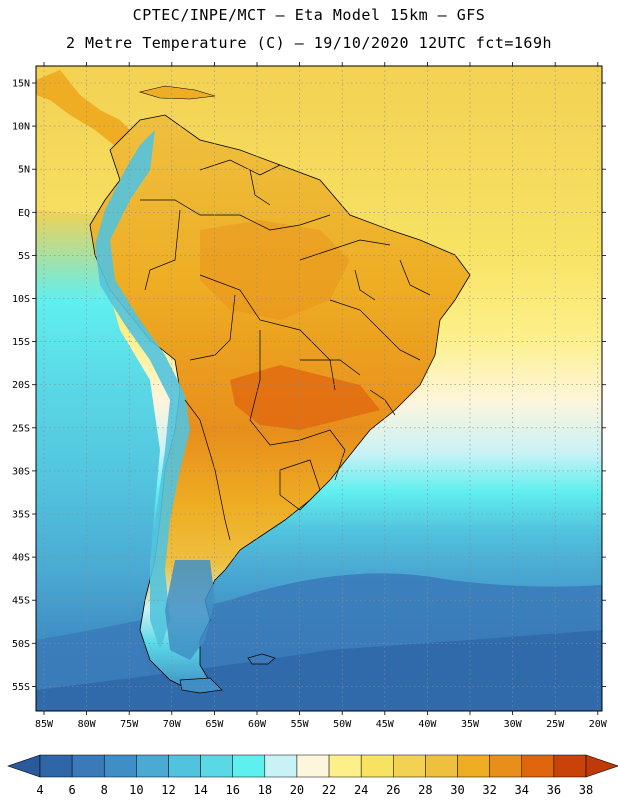 The image size is (618, 800). I want to click on lon-label: 35W, so click(470, 724).